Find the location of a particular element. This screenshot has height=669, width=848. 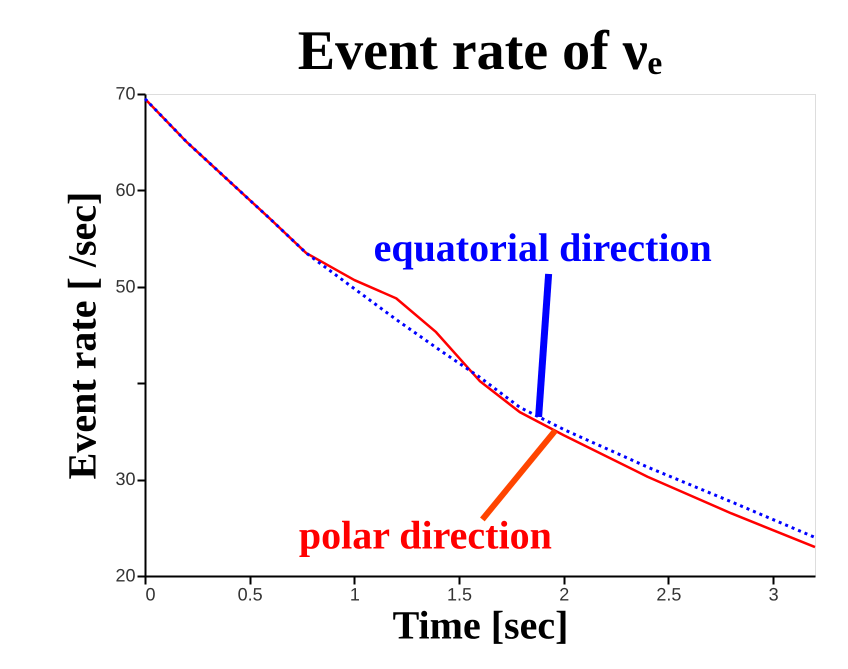

y-axis-title: Event rate [ /sec] is located at coordinates (81, 336).